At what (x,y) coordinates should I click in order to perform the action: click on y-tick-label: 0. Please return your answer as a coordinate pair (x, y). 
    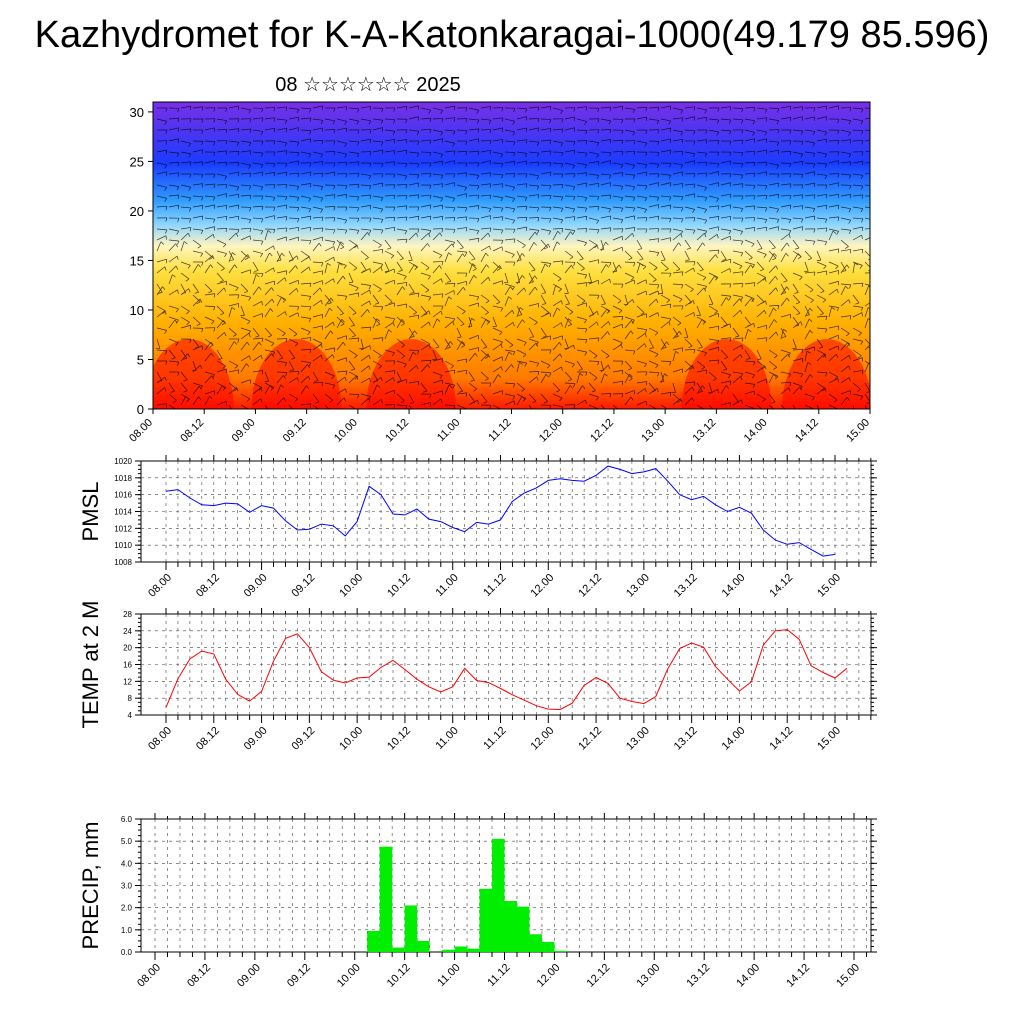
    Looking at the image, I should click on (140, 409).